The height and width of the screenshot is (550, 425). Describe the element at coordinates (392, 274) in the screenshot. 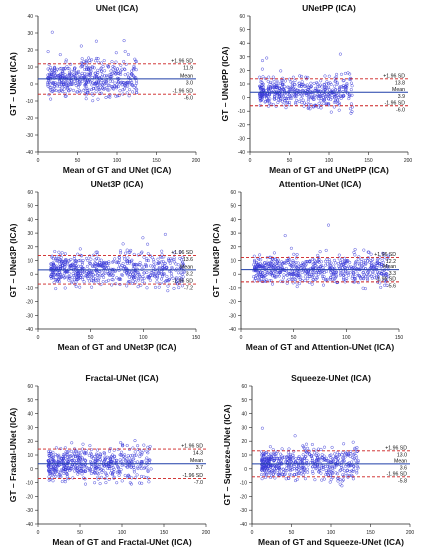

I see `mean-value: 3.3` at that location.